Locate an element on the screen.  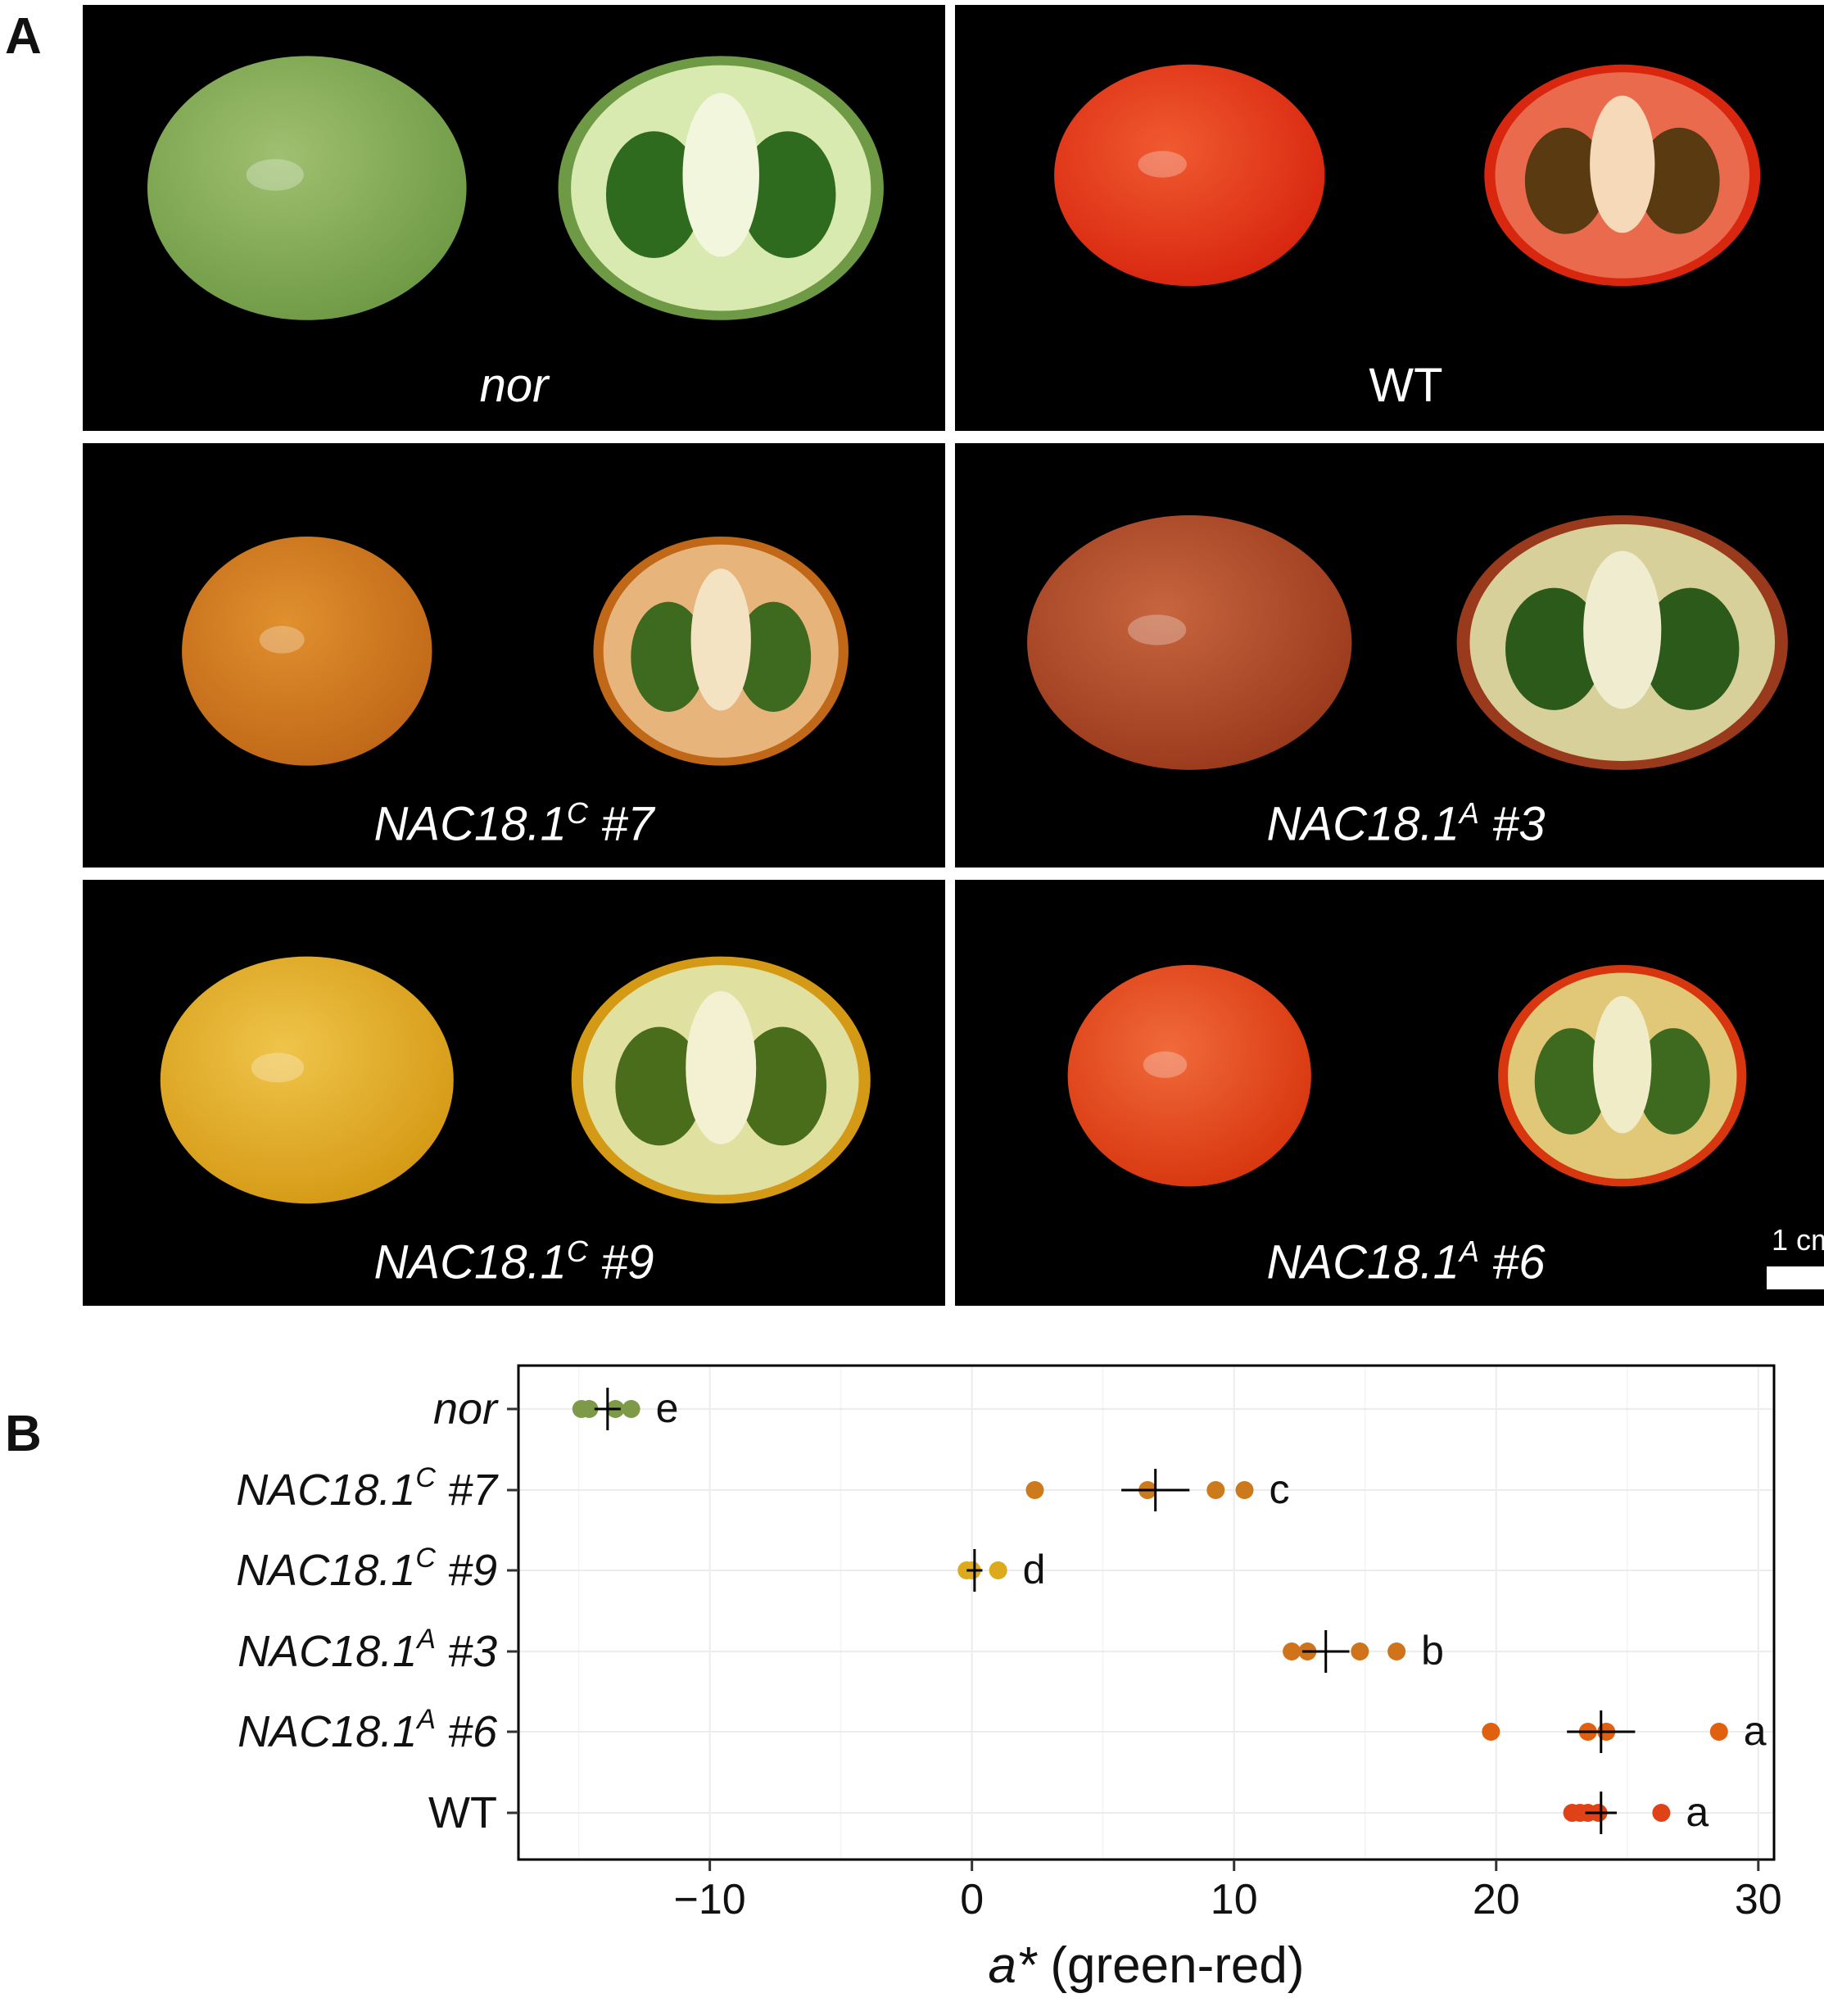
scale-bar-line is located at coordinates (1795, 1277).